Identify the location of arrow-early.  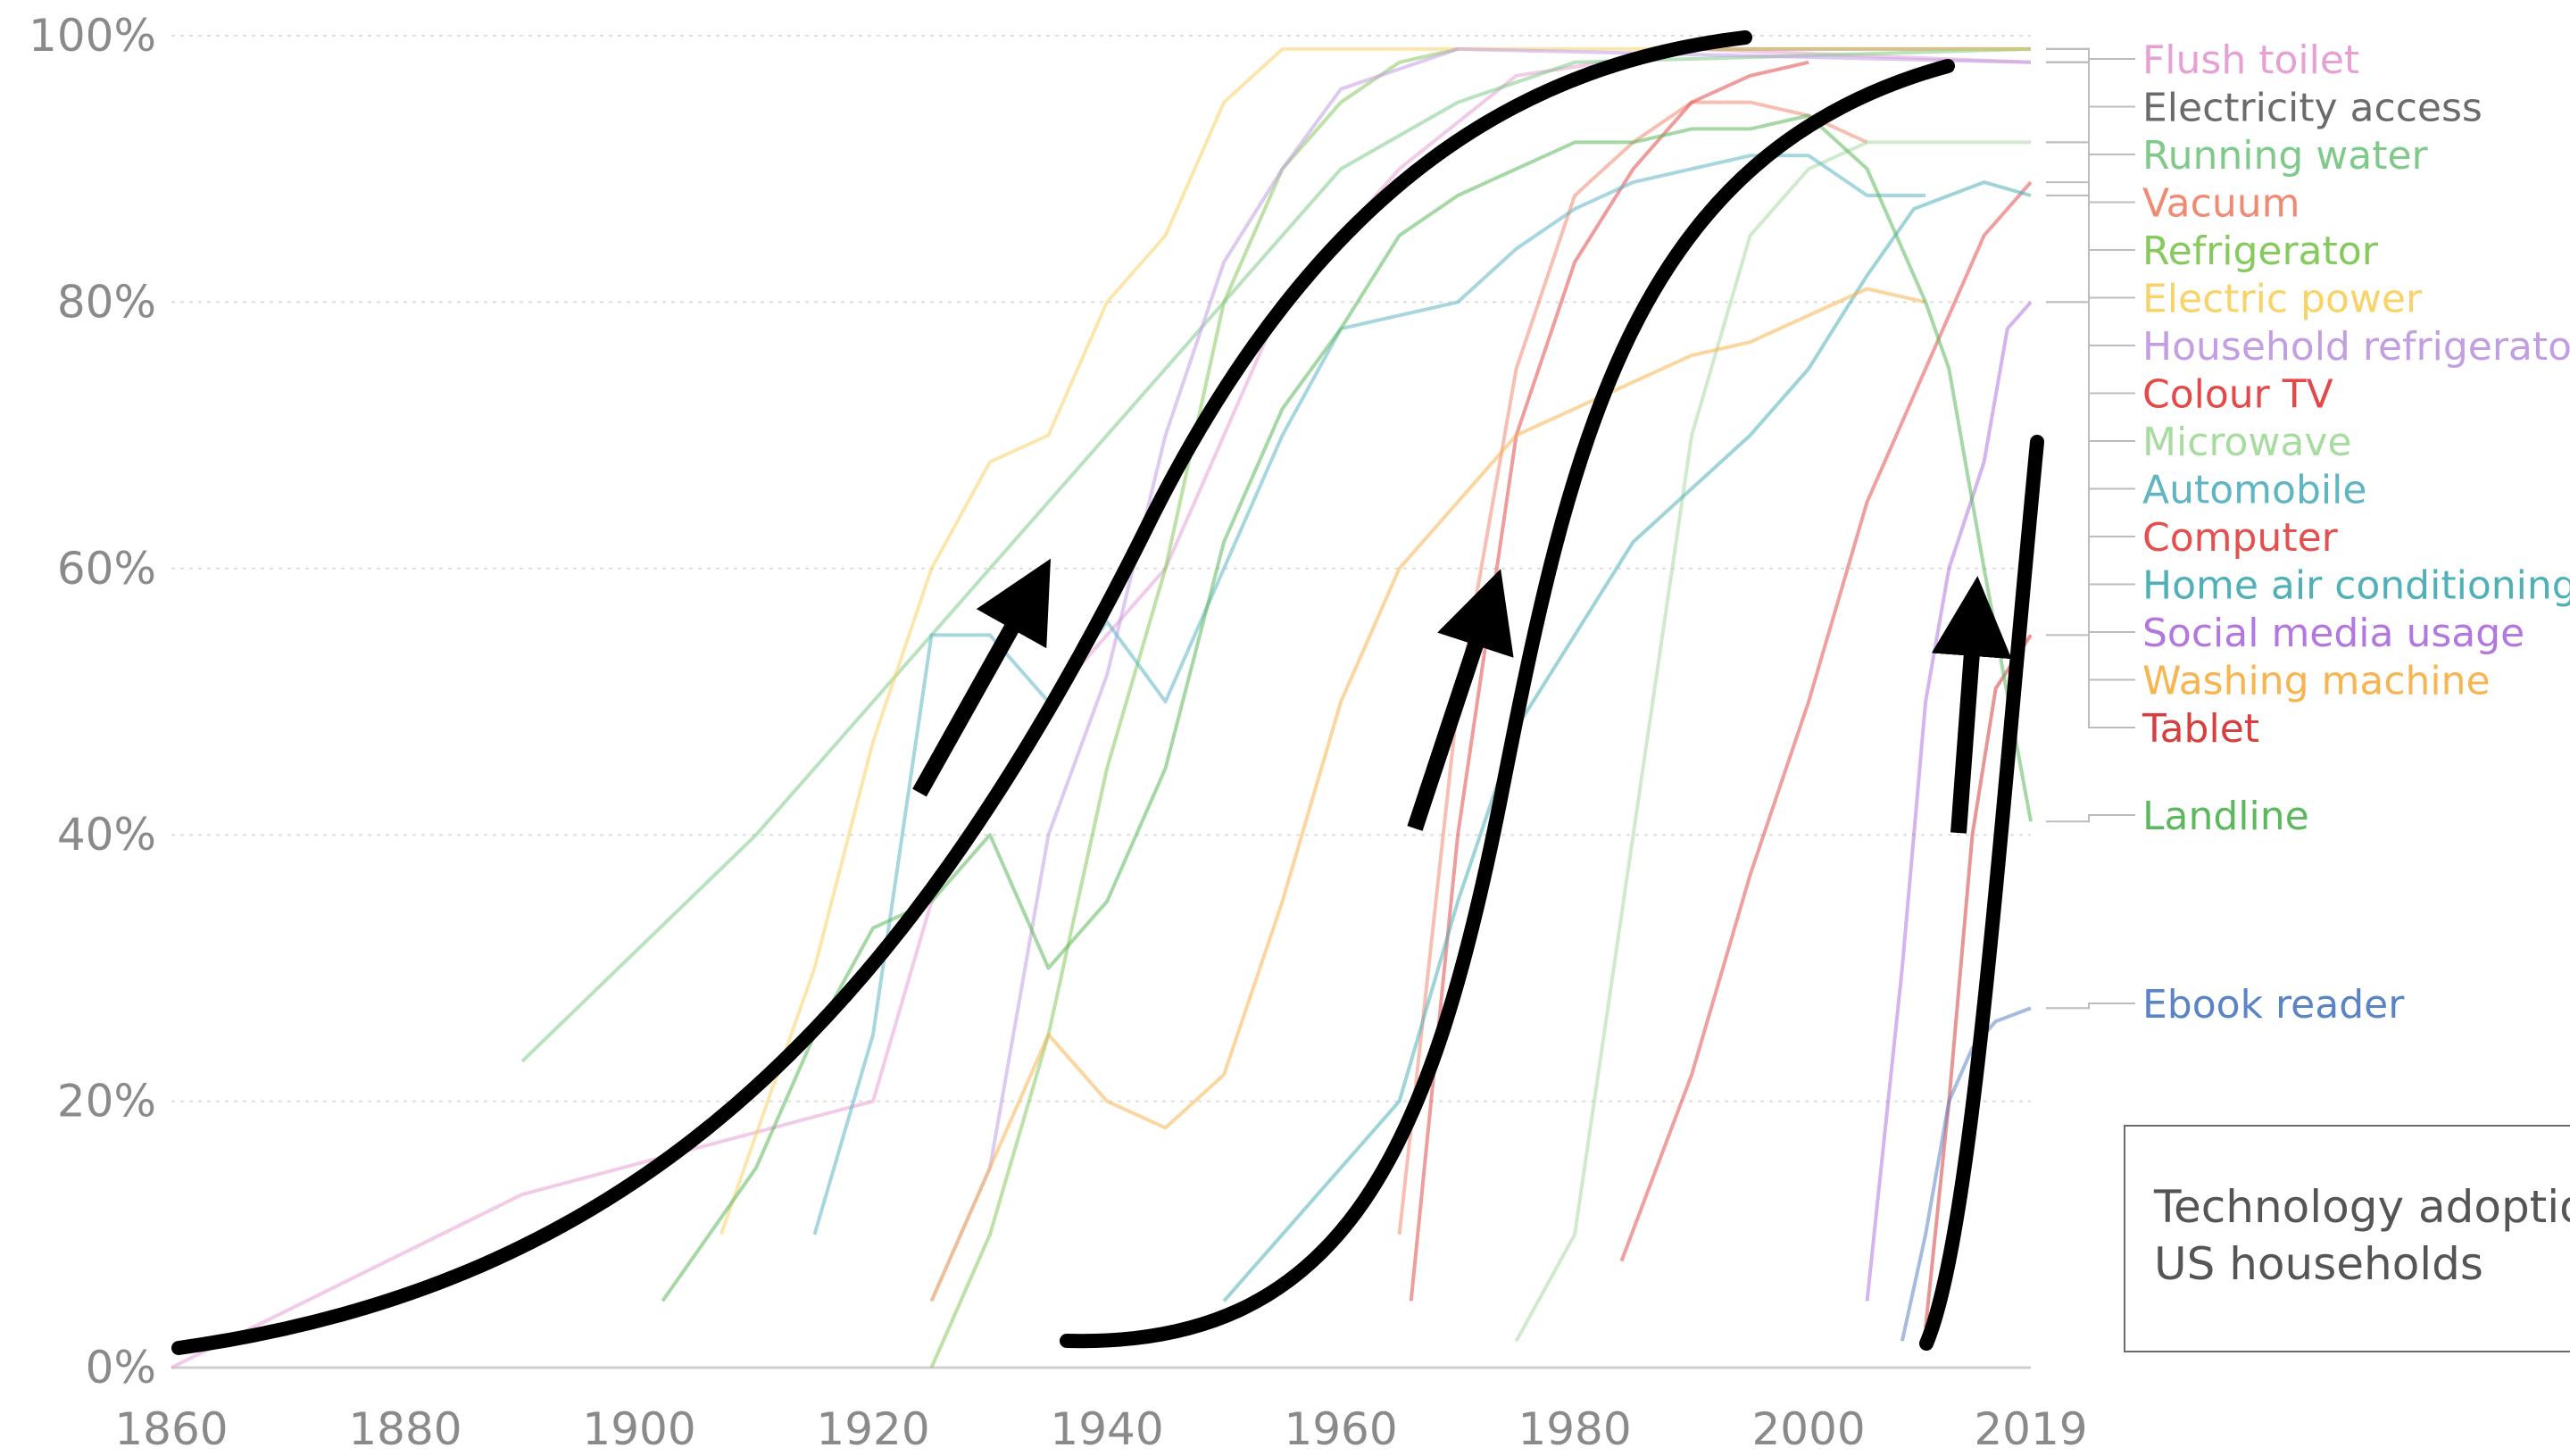
(982, 677).